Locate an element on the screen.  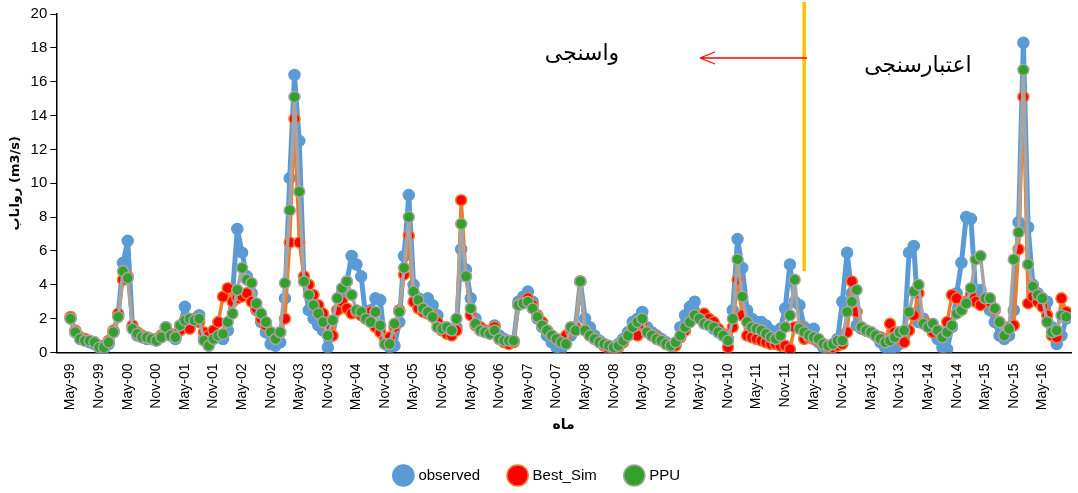
x-tick-label: Nov-09 is located at coordinates (669, 386).